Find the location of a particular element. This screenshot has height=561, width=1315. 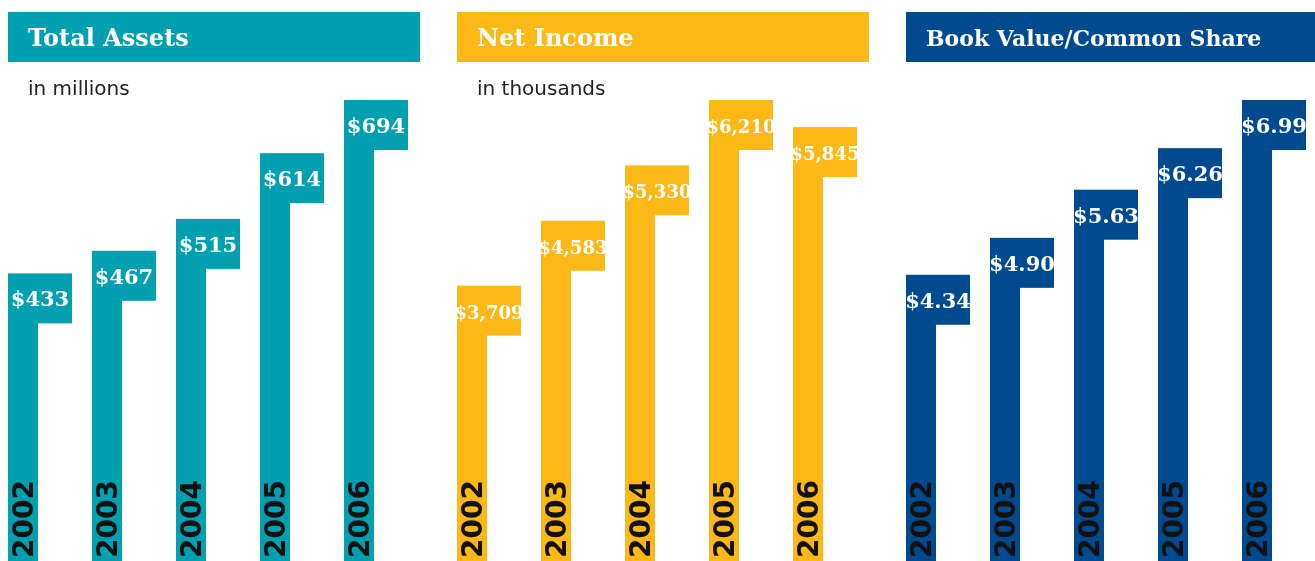

data-label: $614 is located at coordinates (292, 179).